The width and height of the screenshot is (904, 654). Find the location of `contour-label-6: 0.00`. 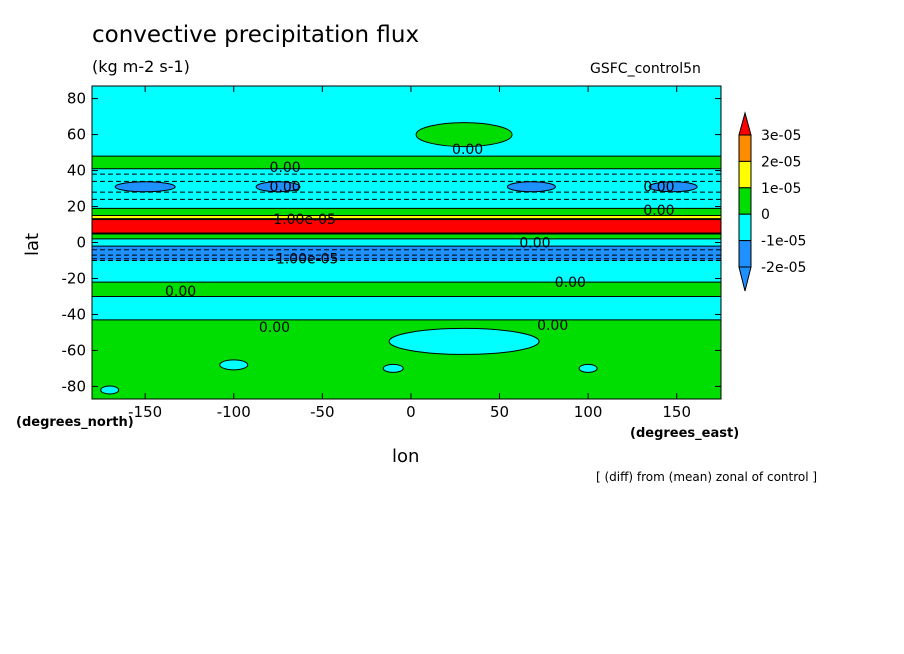

contour-label-6: 0.00 is located at coordinates (534, 244).